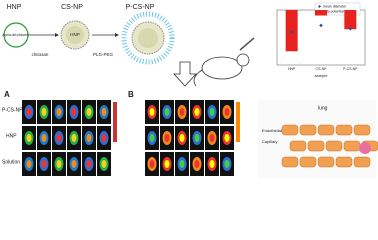 The image size is (378, 240). I want to click on lung-label: Endothelial Cell, so click(276, 130).